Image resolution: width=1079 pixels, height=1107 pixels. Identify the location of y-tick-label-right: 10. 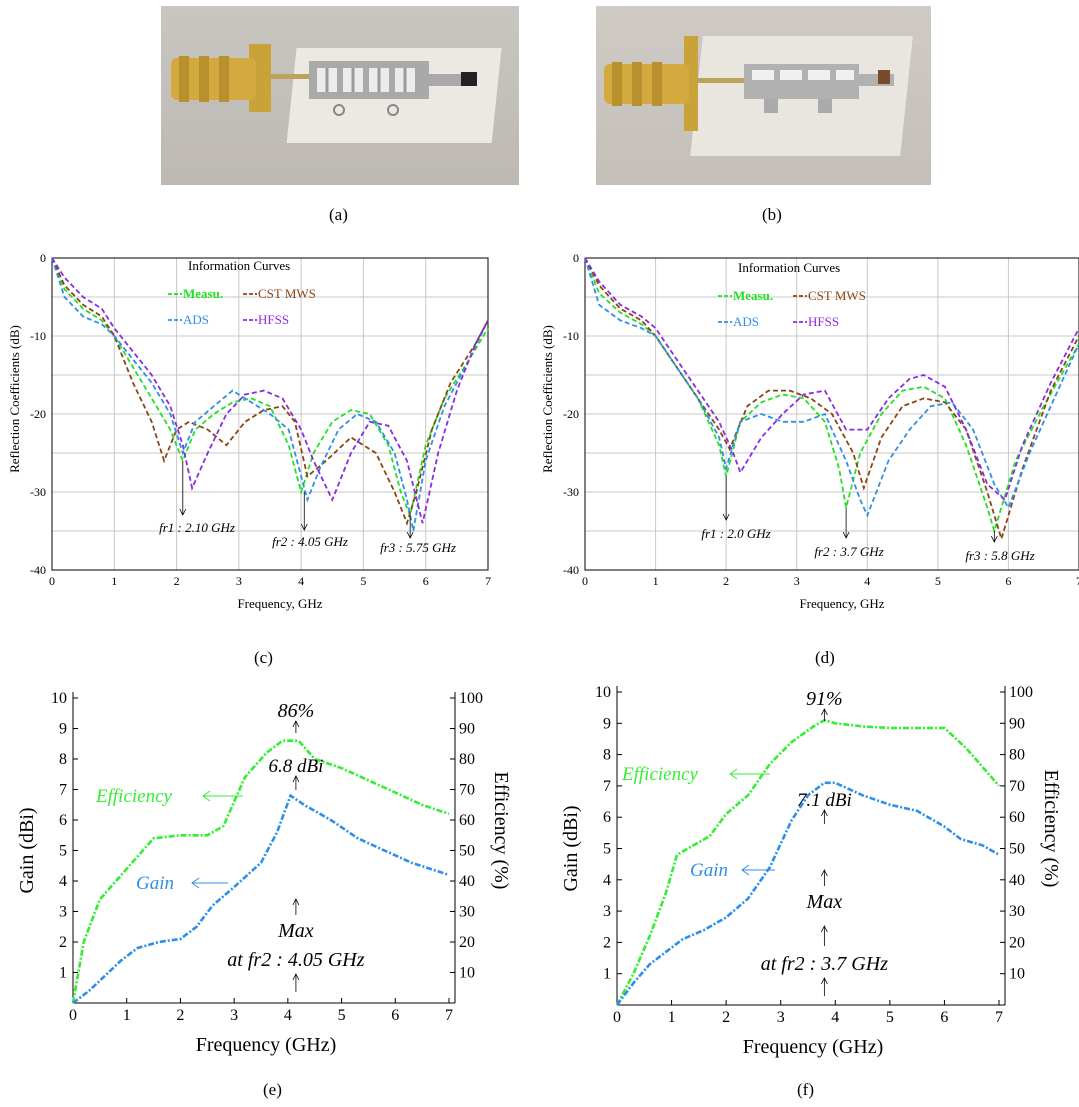
(1017, 974).